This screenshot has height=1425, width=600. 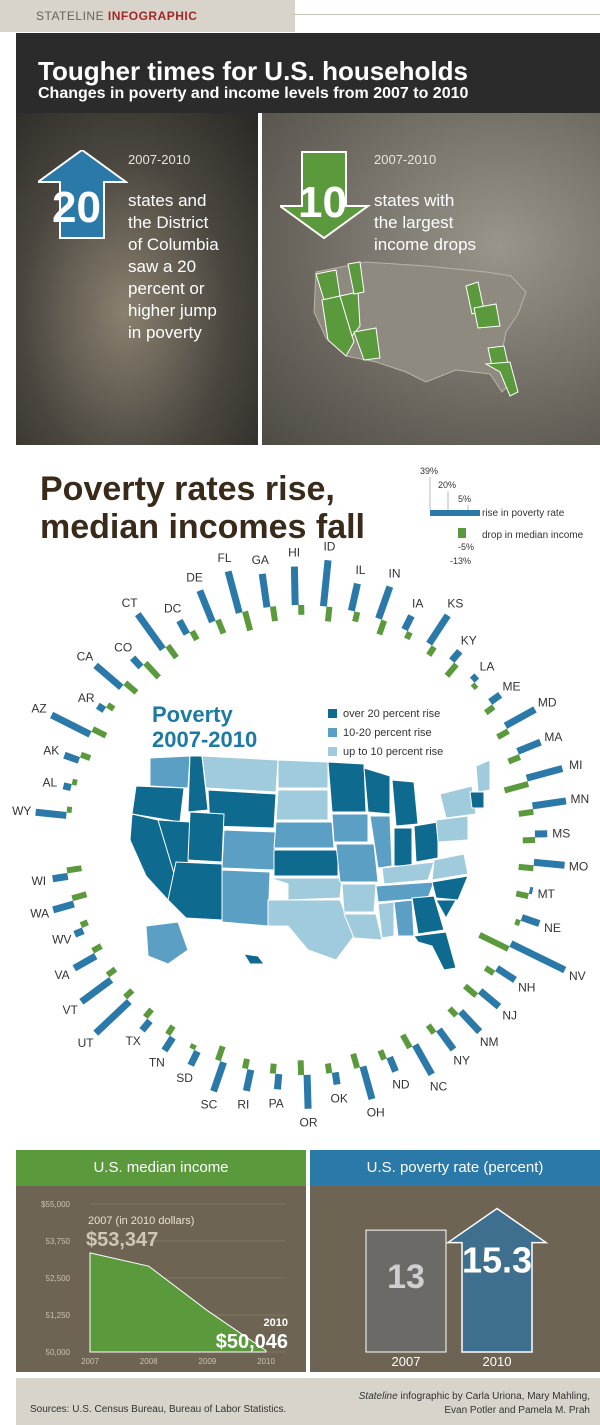 What do you see at coordinates (553, 866) in the screenshot?
I see `radial-state-group: MO` at bounding box center [553, 866].